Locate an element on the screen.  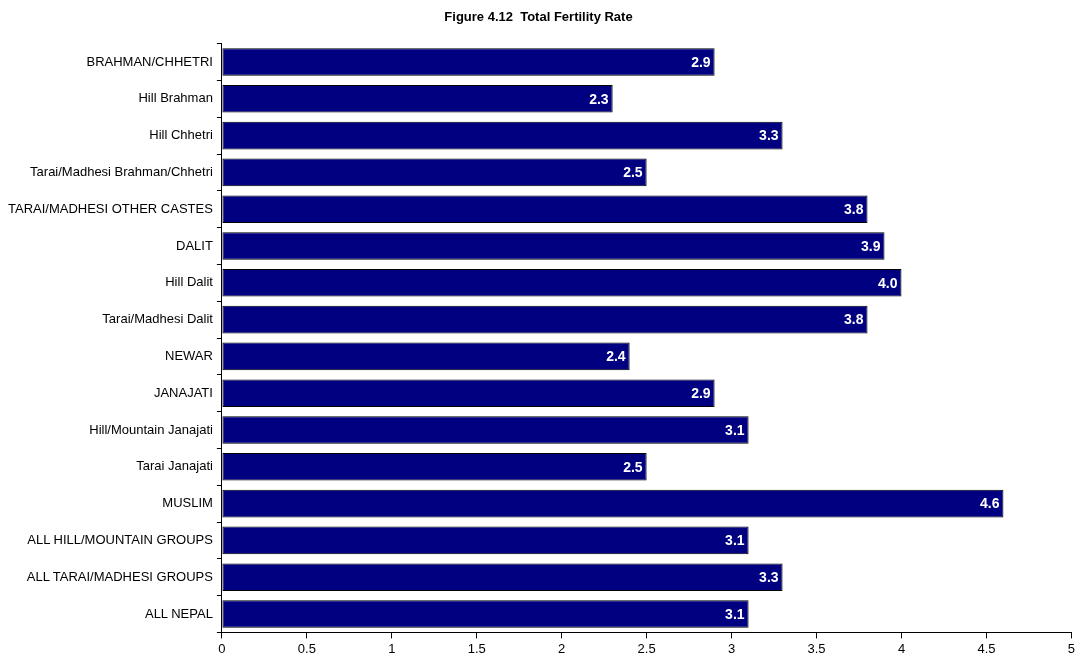
data-label: 4.6 is located at coordinates (989, 503).